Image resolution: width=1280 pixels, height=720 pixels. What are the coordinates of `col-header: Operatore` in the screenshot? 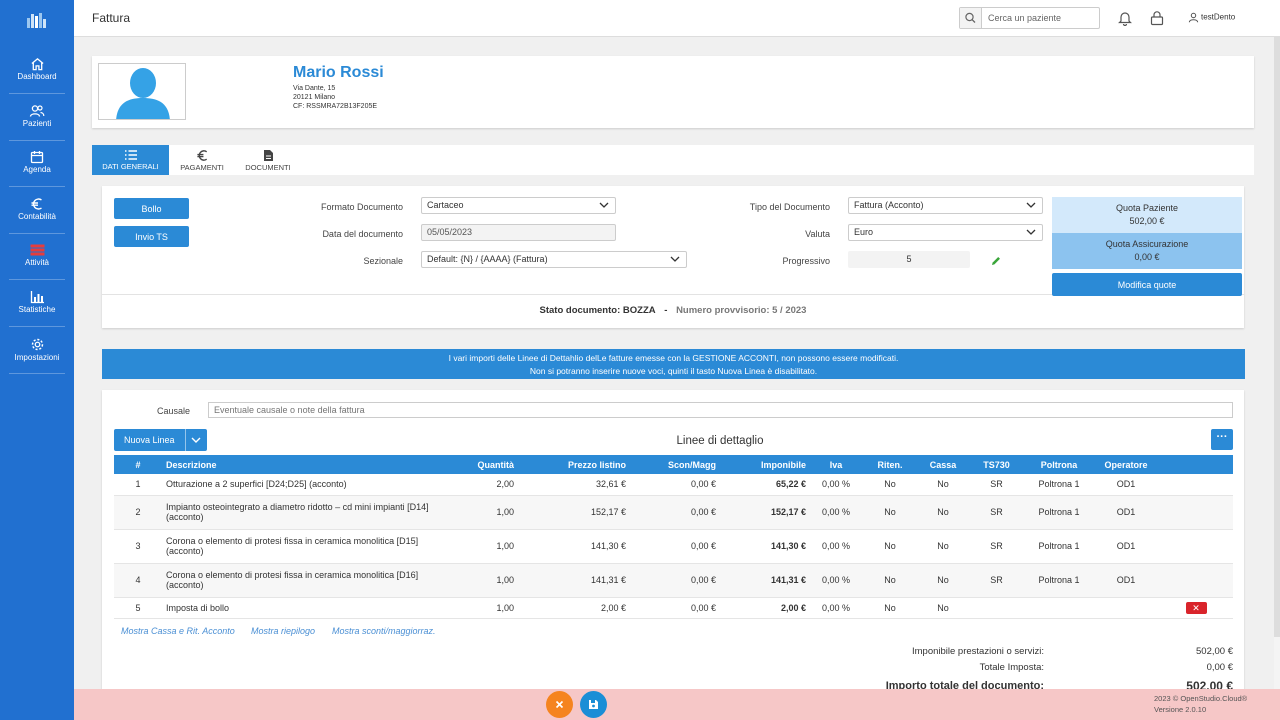 It's located at (1126, 464).